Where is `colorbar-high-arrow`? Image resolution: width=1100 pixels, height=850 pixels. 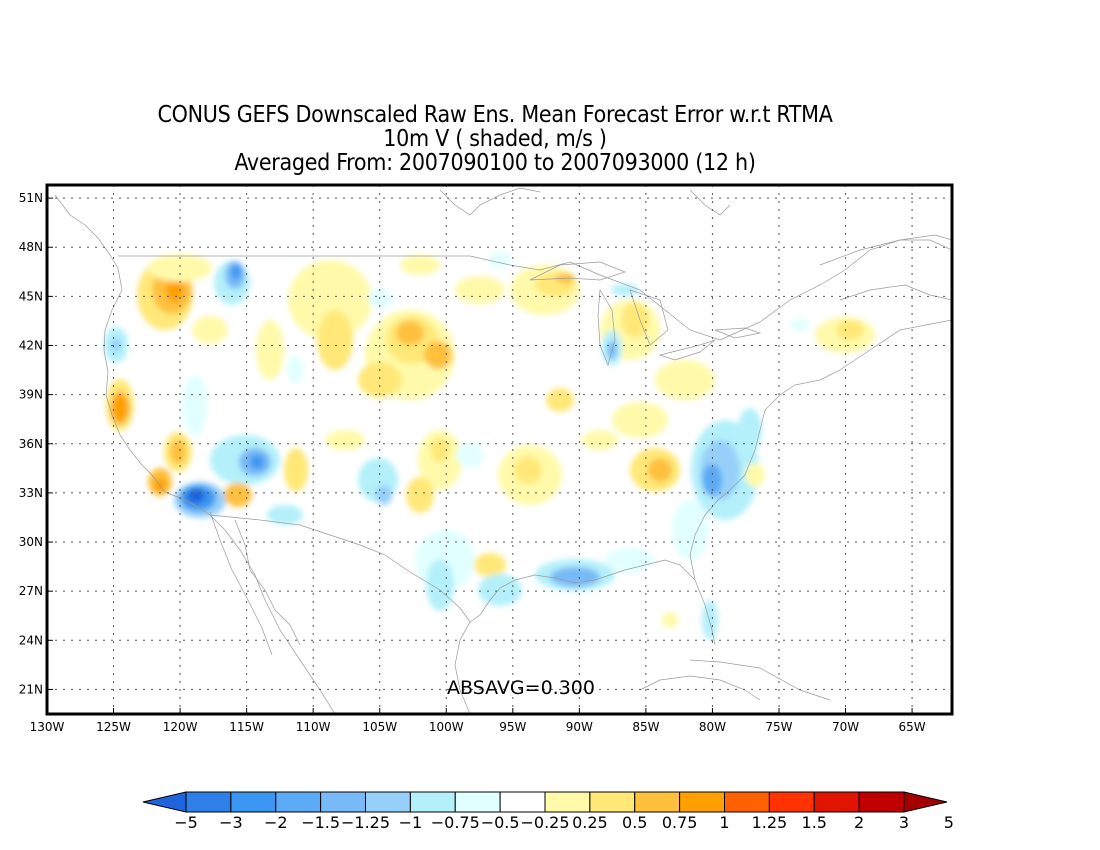 colorbar-high-arrow is located at coordinates (925, 802).